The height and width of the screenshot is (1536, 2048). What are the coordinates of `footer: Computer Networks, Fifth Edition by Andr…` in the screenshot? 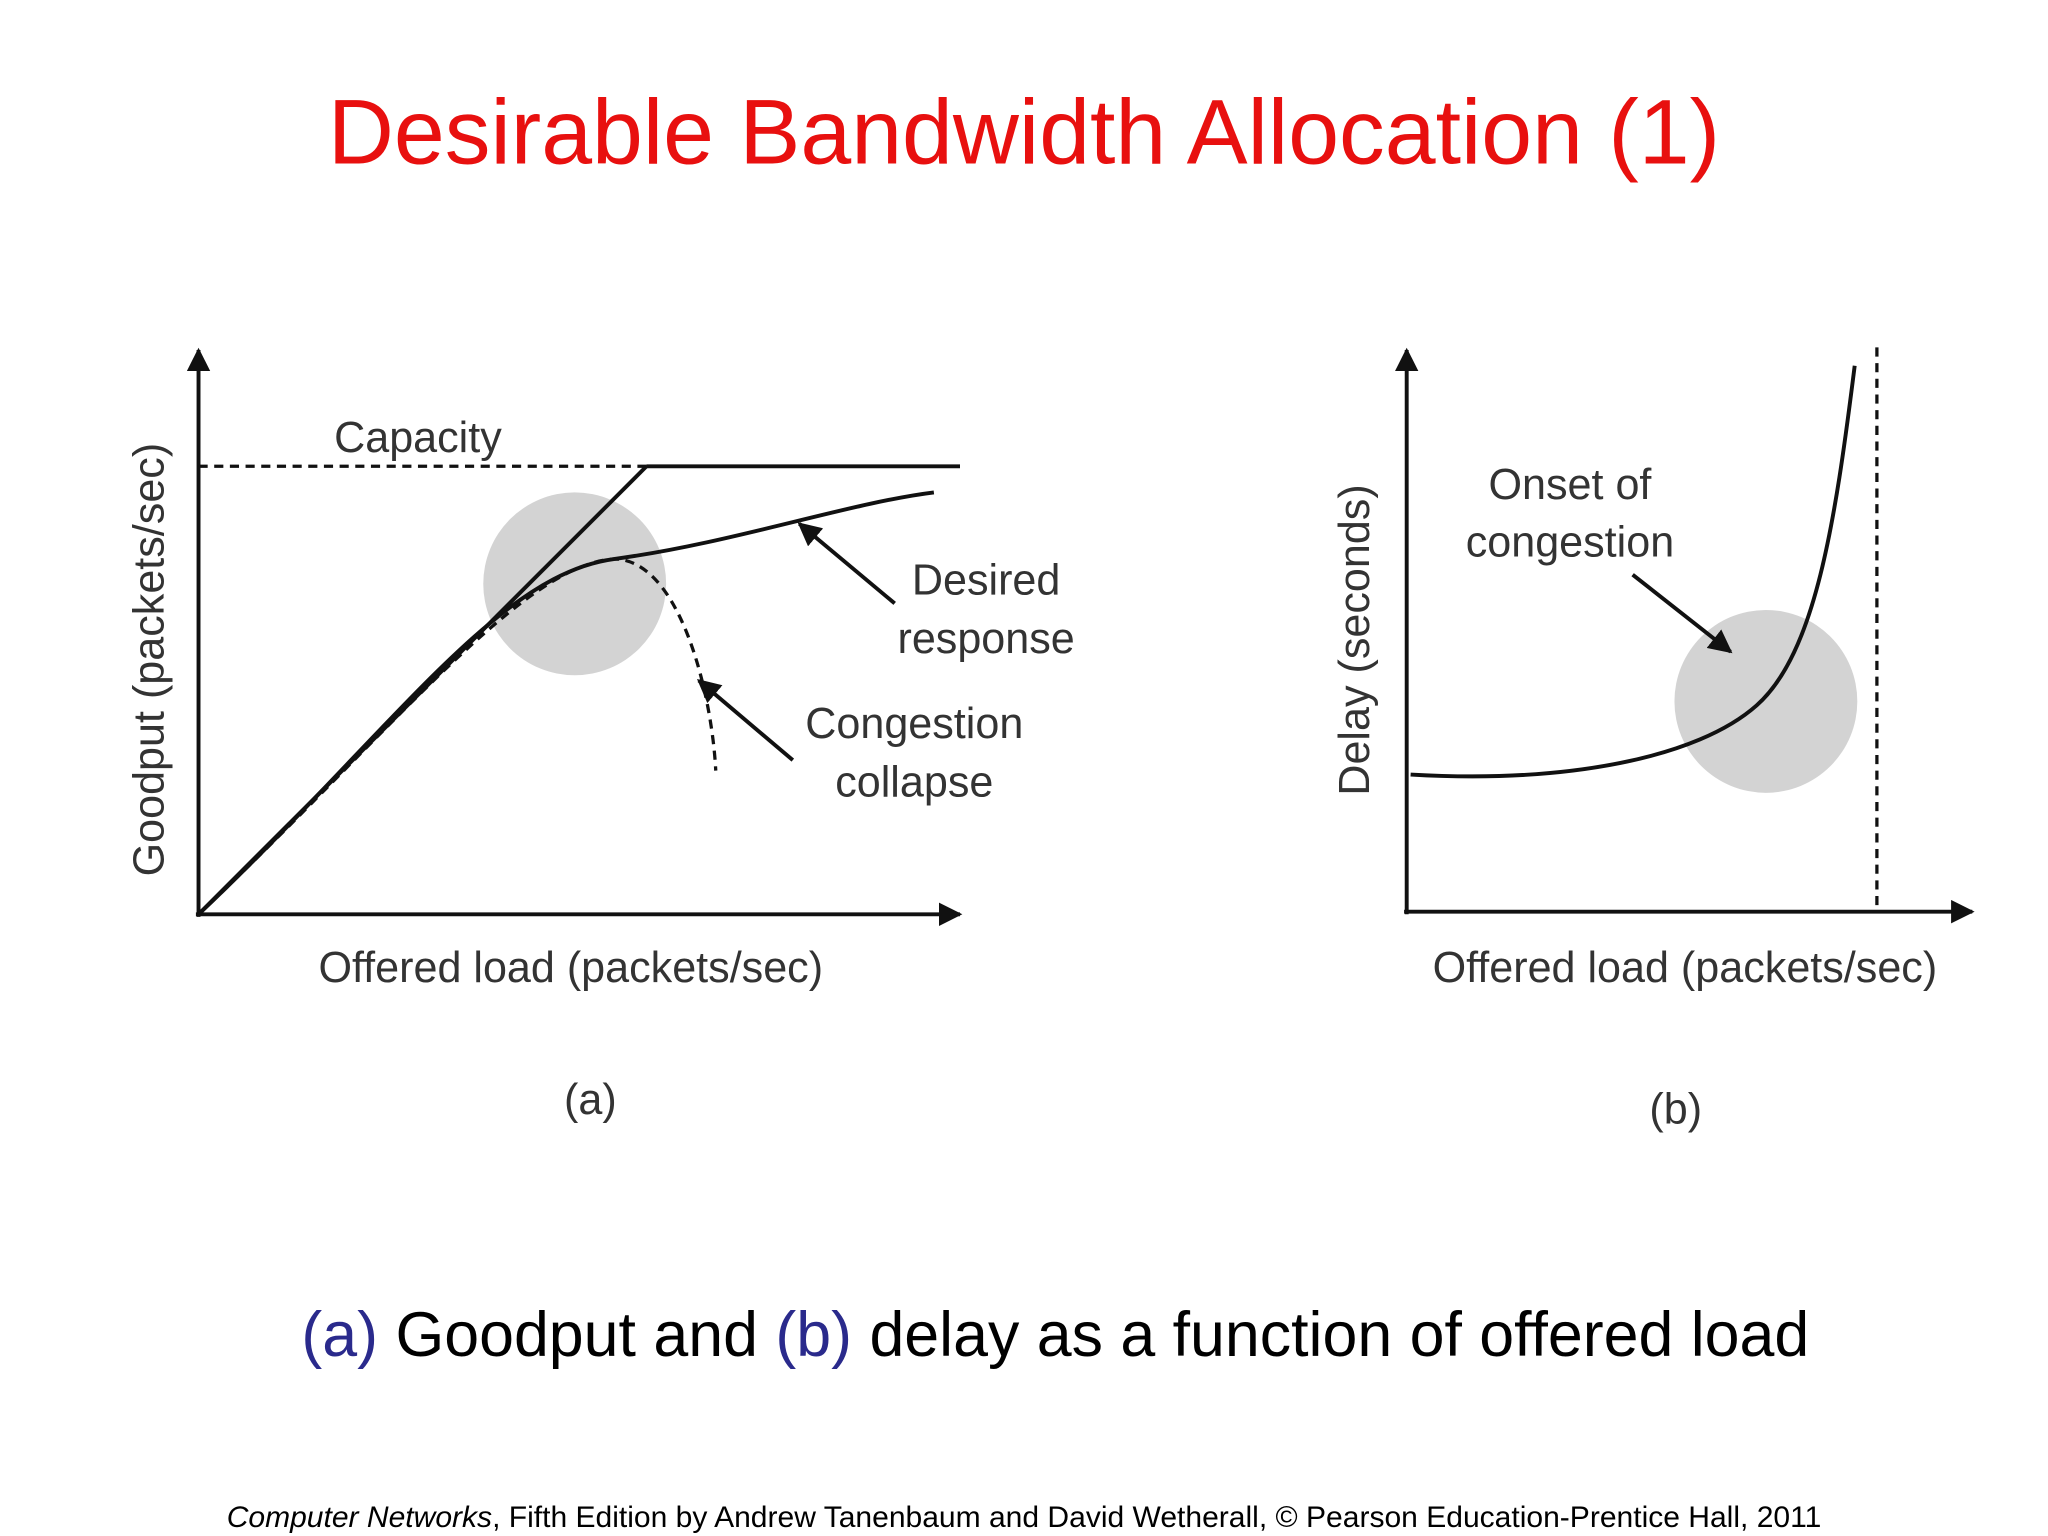 It's located at (1024, 1517).